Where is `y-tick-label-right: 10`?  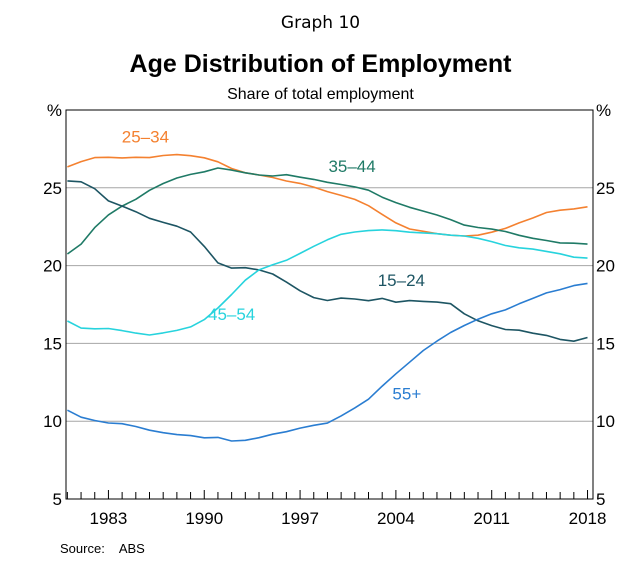
y-tick-label-right: 10 is located at coordinates (605, 421).